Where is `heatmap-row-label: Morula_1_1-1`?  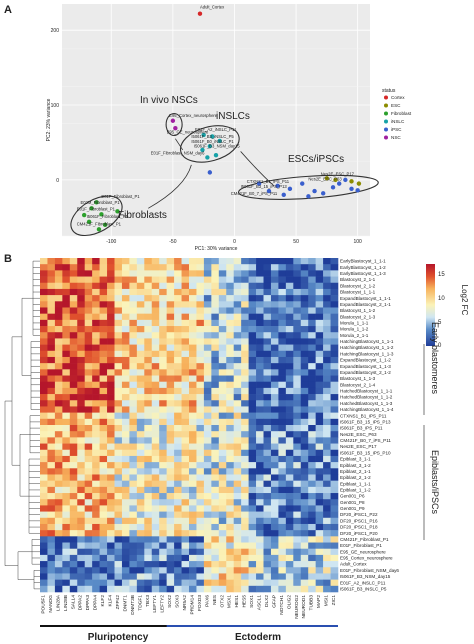 heatmap-row-label: Morula_1_1-1 is located at coordinates (354, 322).